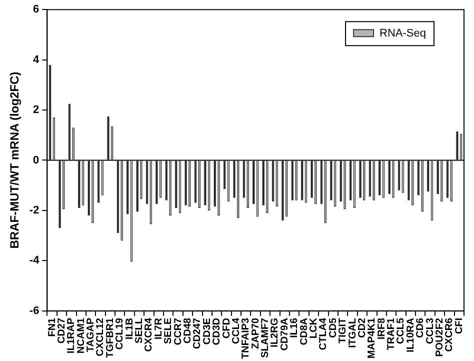 This screenshot has height=361, width=474. Describe the element at coordinates (168, 331) in the screenshot. I see `x-tick-label: SELE` at that location.